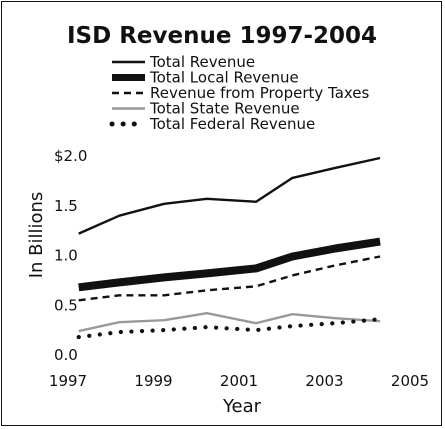  I want to click on x-axis-ticks: 1997 1999 2001 2003 2005, so click(239, 381).